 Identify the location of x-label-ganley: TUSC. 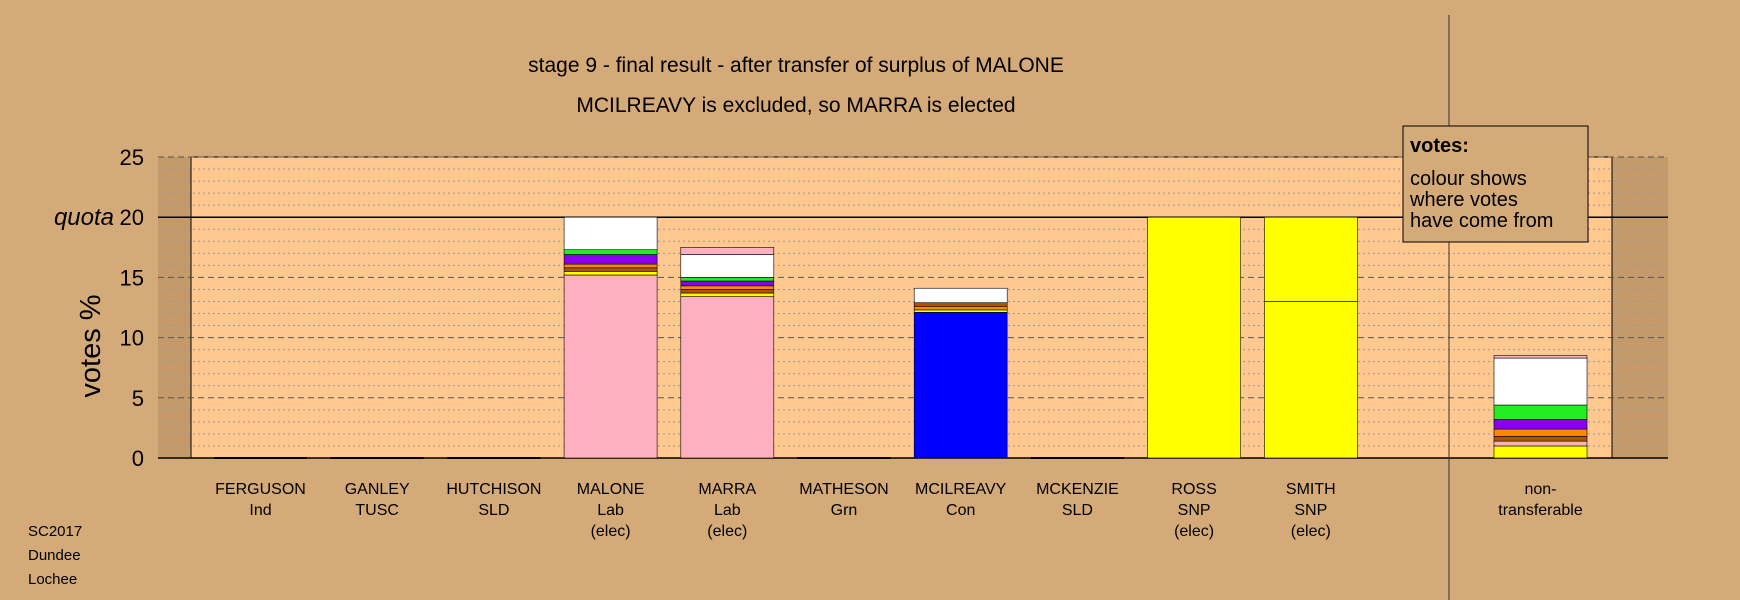
(377, 510).